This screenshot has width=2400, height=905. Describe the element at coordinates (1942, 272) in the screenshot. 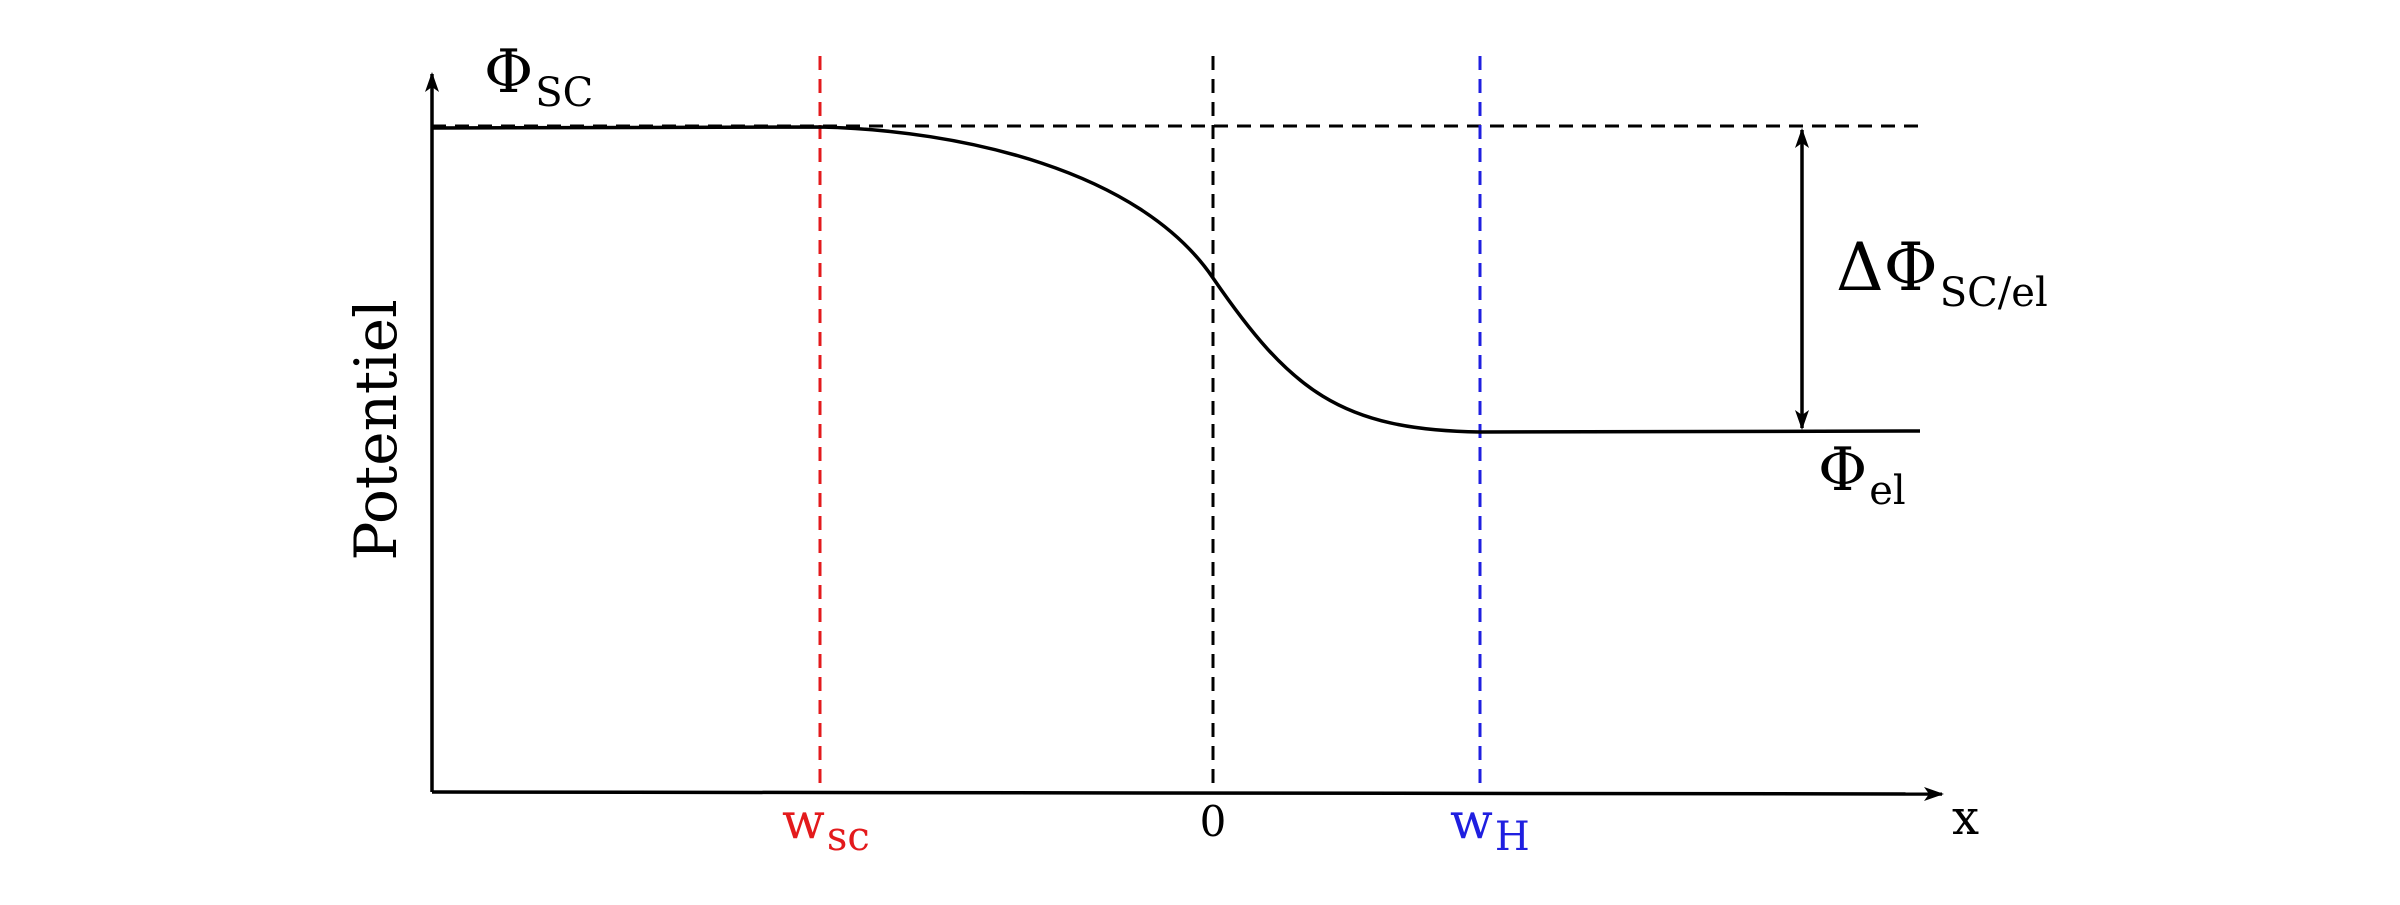

I see `delta-phi-label: ΔΦSC/el` at that location.